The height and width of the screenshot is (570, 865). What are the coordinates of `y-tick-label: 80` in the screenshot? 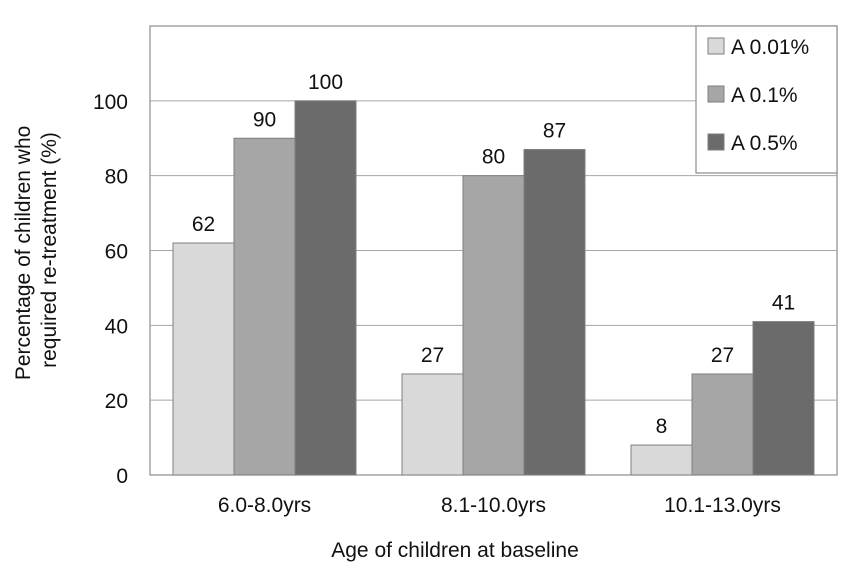 It's located at (116, 177).